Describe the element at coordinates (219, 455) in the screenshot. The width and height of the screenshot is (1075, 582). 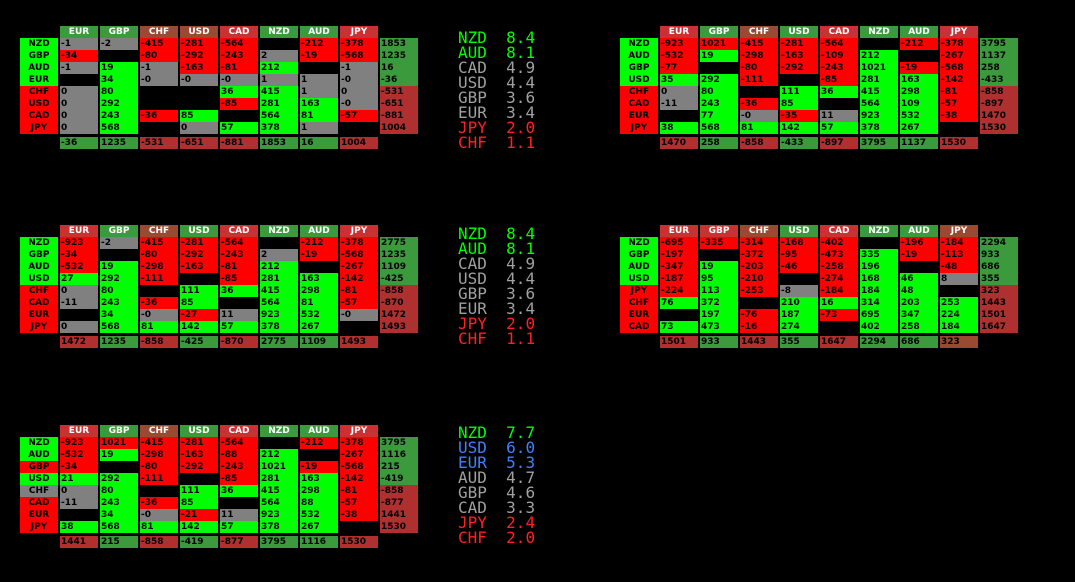
I see `matrix-row: AUD -532 19 -298 -163 -88 212 -267 1116` at that location.